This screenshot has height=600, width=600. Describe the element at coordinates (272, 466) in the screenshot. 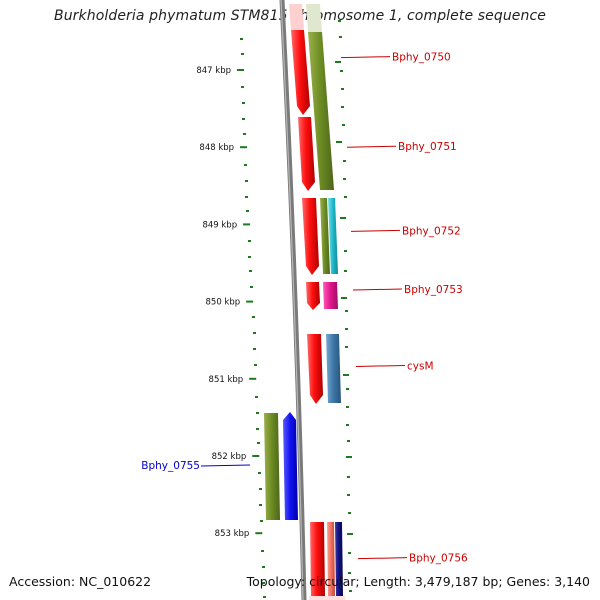

I see `gene-bphy-0755-olive` at that location.